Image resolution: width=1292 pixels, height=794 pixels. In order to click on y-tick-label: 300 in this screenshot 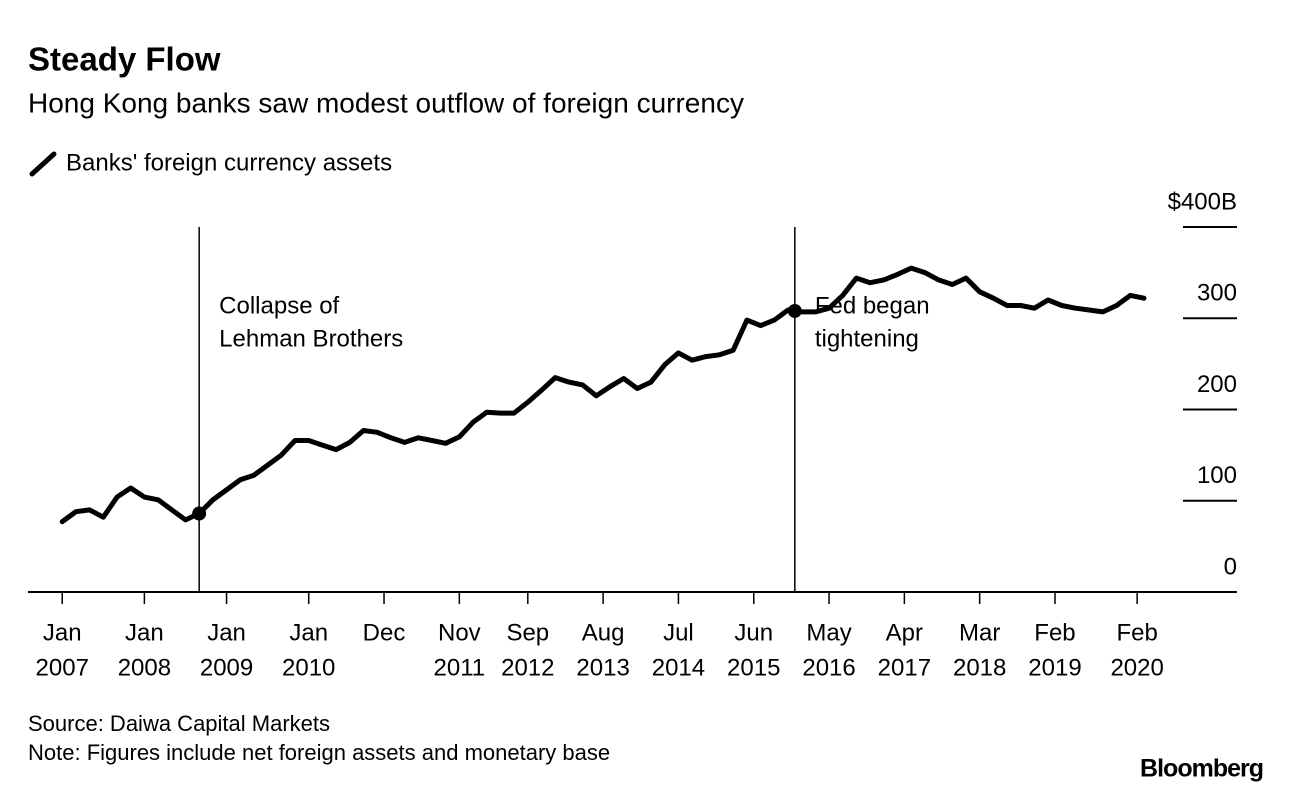, I will do `click(1217, 293)`.